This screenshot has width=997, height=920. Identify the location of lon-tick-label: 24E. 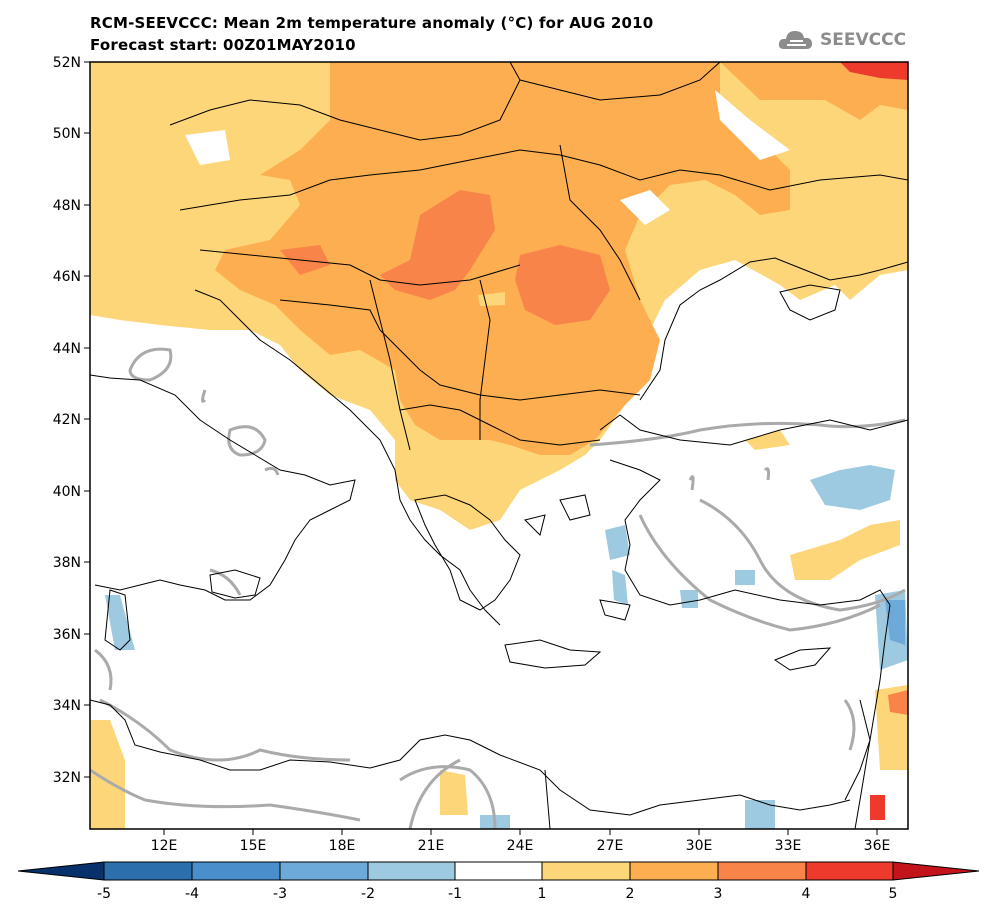
(520, 846).